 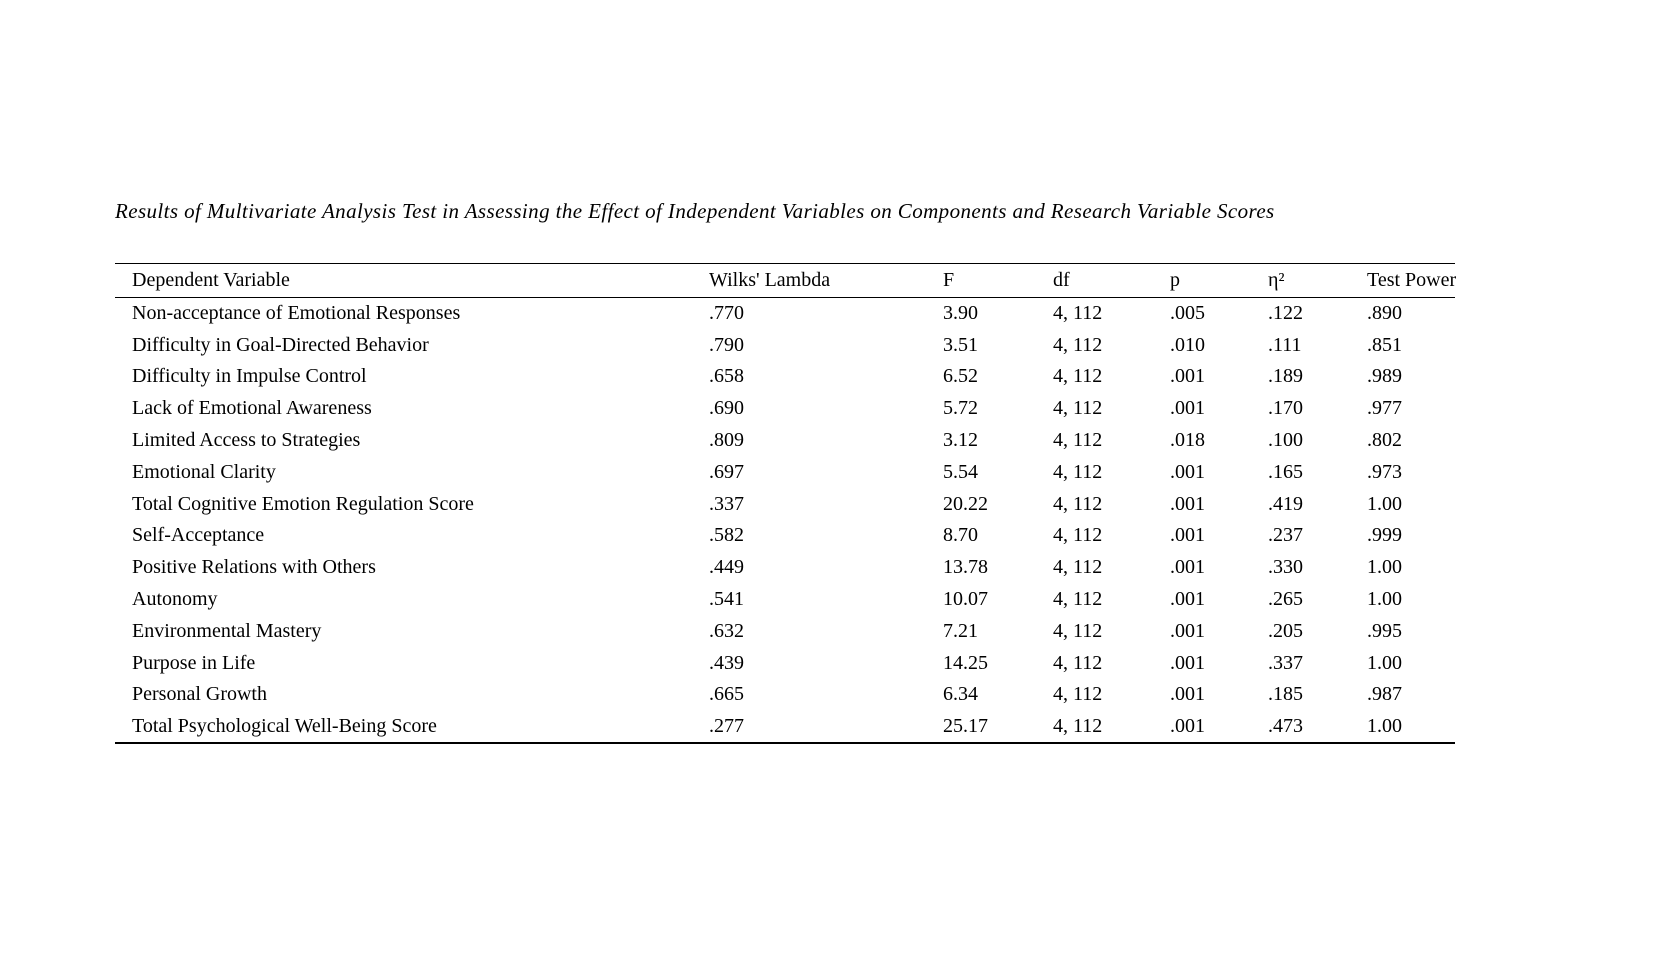 What do you see at coordinates (412, 280) in the screenshot?
I see `col-header-dependent-variable: Dependent Variable` at bounding box center [412, 280].